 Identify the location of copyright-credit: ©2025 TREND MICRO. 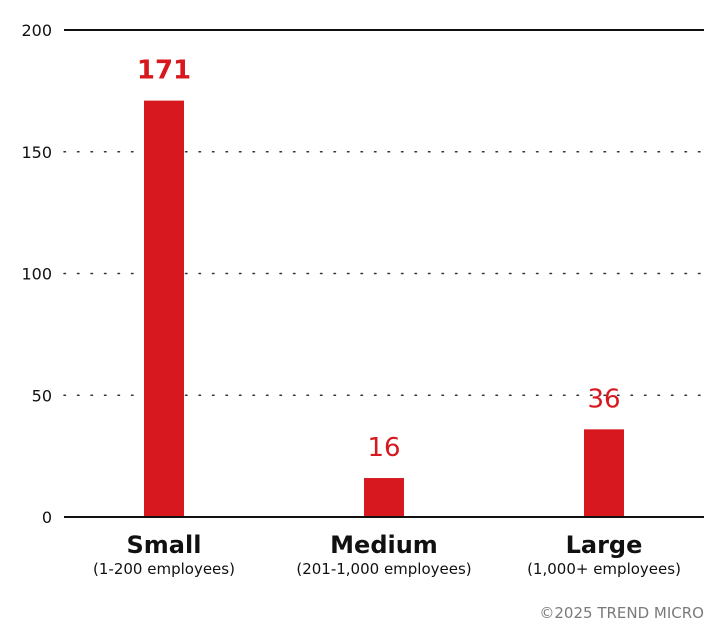
(621, 613).